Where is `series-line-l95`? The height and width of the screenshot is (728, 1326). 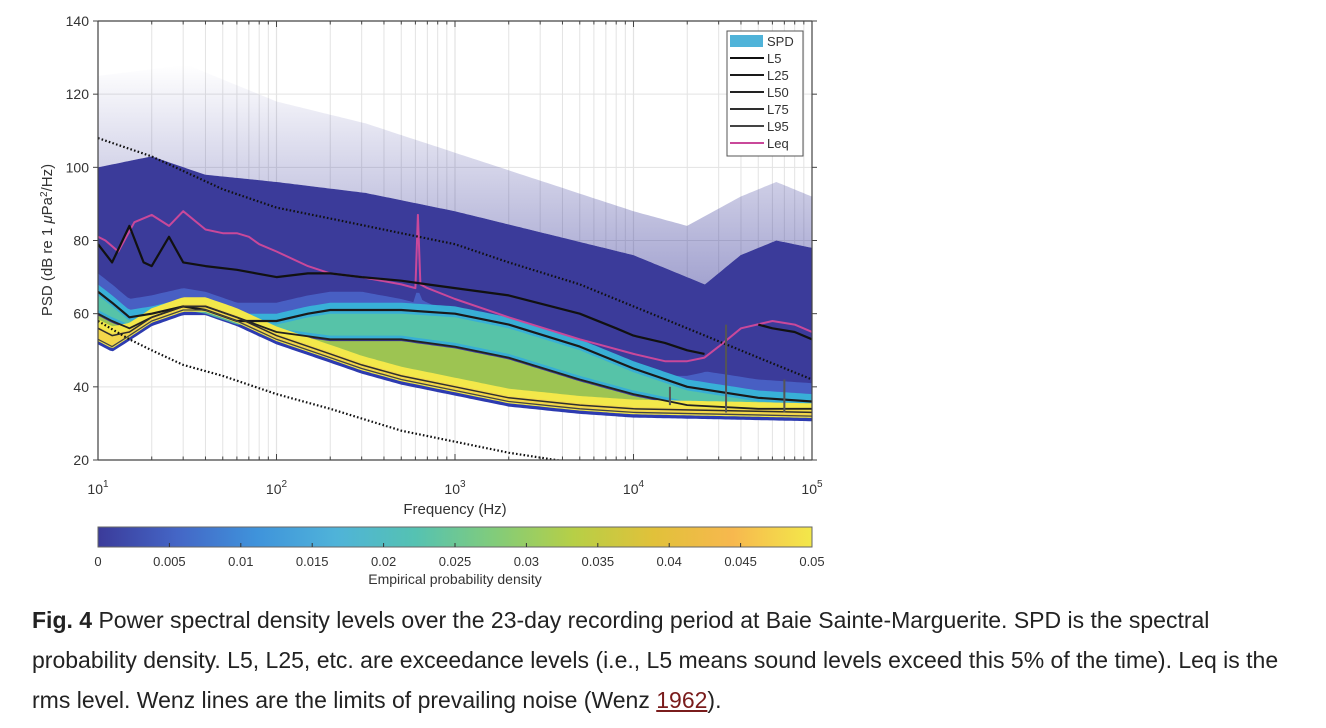 series-line-l95 is located at coordinates (455, 363).